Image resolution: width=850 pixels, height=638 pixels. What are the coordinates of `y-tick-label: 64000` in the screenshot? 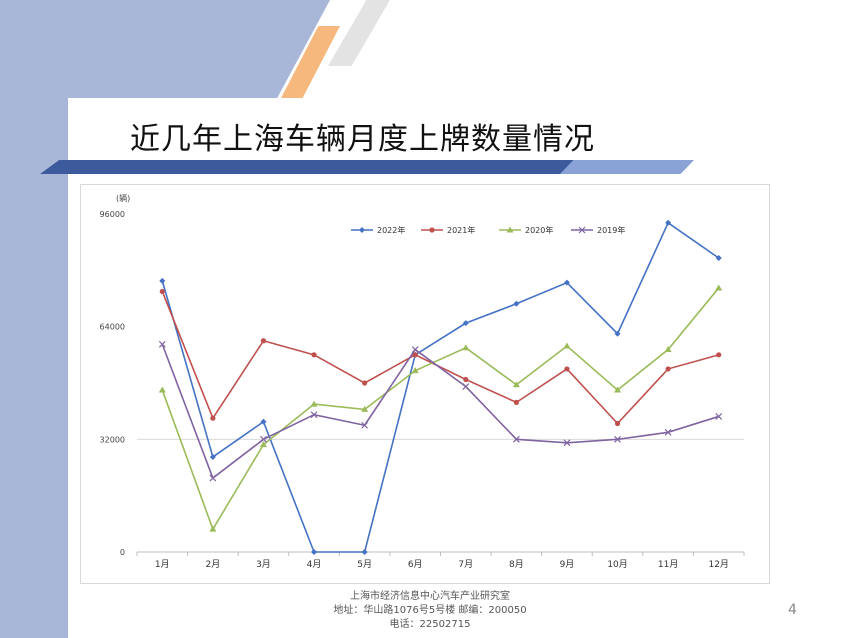 It's located at (112, 327).